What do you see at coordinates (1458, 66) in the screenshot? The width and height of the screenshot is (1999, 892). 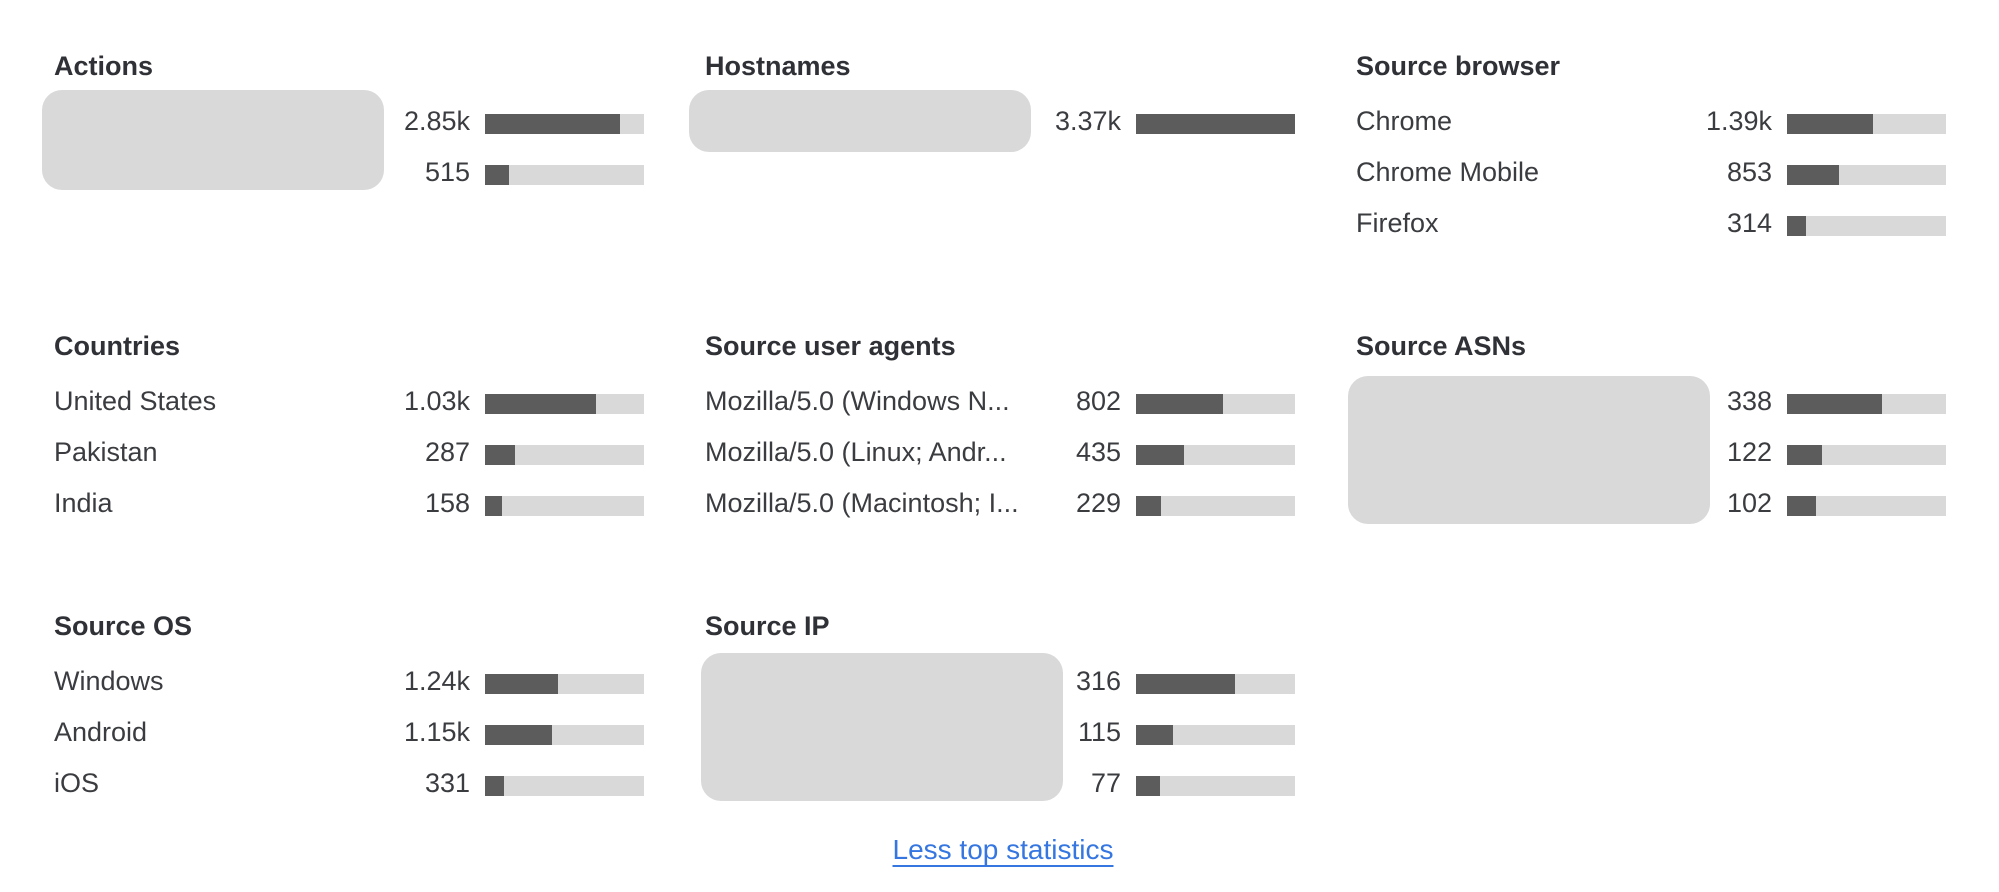 I see `panel-title: Source browser` at bounding box center [1458, 66].